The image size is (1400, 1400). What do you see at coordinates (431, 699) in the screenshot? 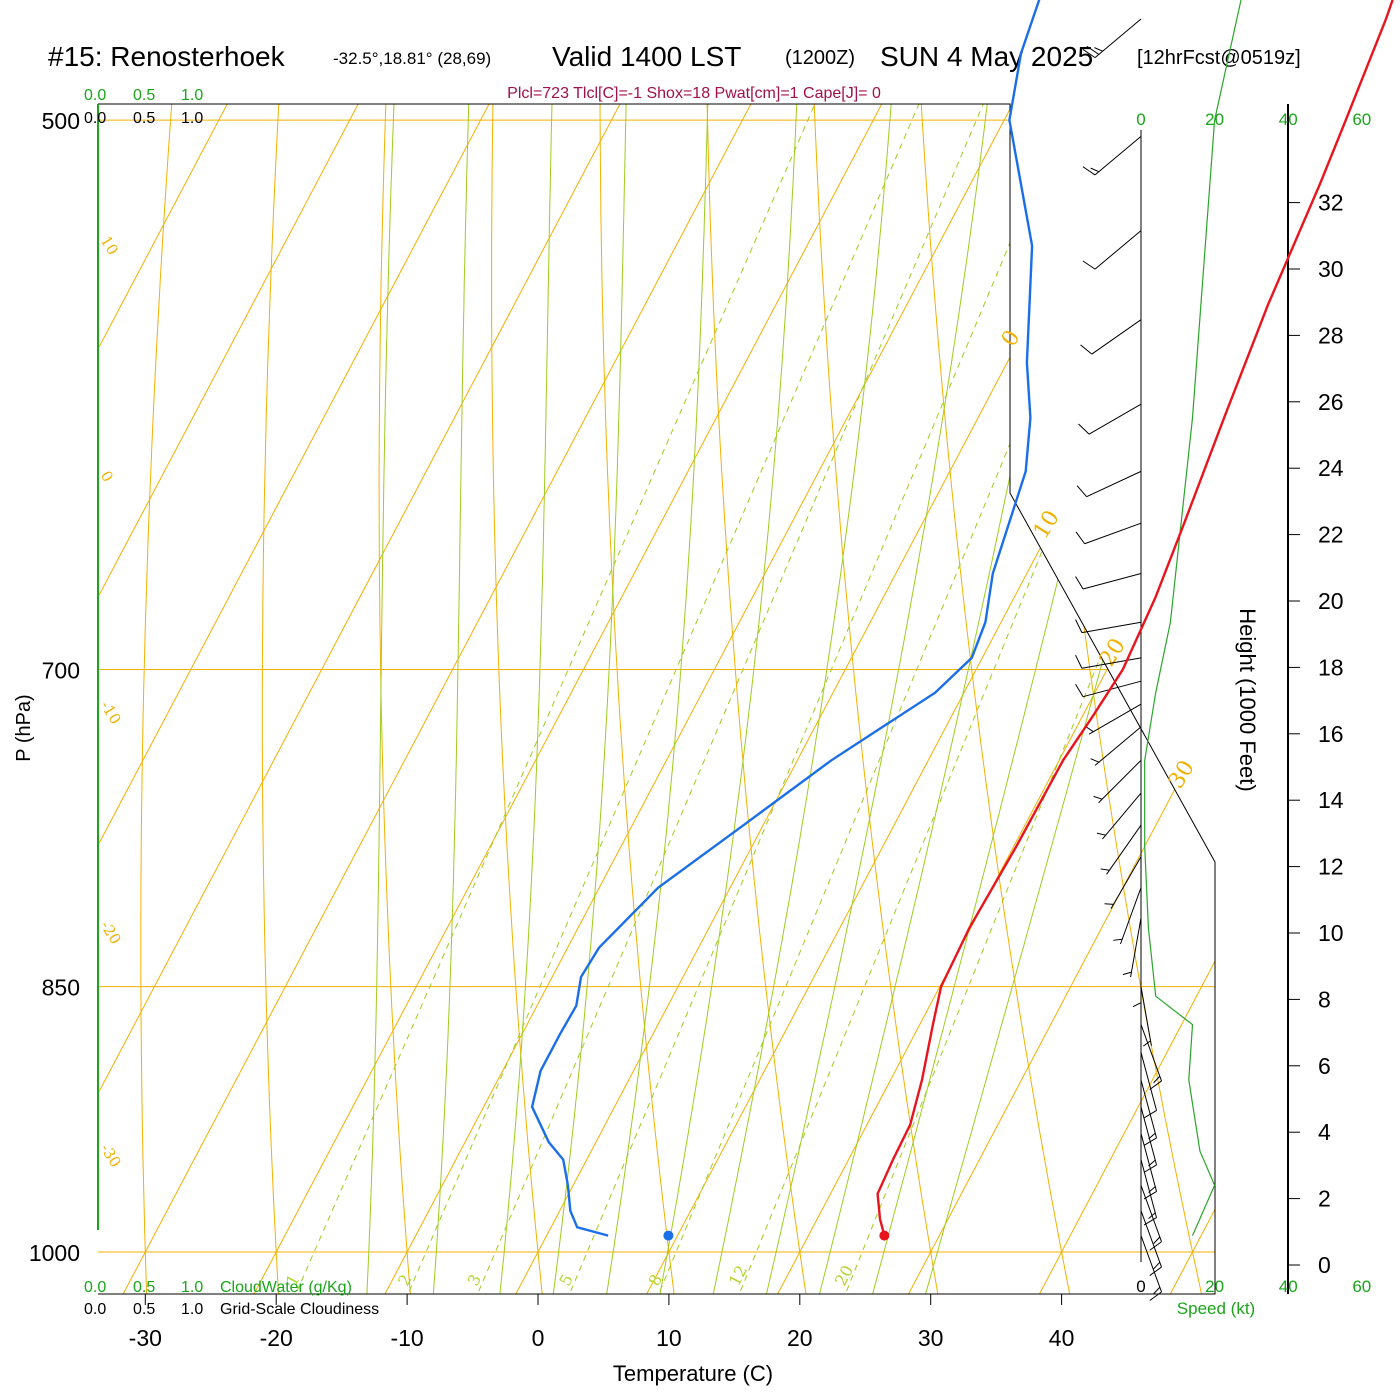
I see `dry-adiabat--10` at bounding box center [431, 699].